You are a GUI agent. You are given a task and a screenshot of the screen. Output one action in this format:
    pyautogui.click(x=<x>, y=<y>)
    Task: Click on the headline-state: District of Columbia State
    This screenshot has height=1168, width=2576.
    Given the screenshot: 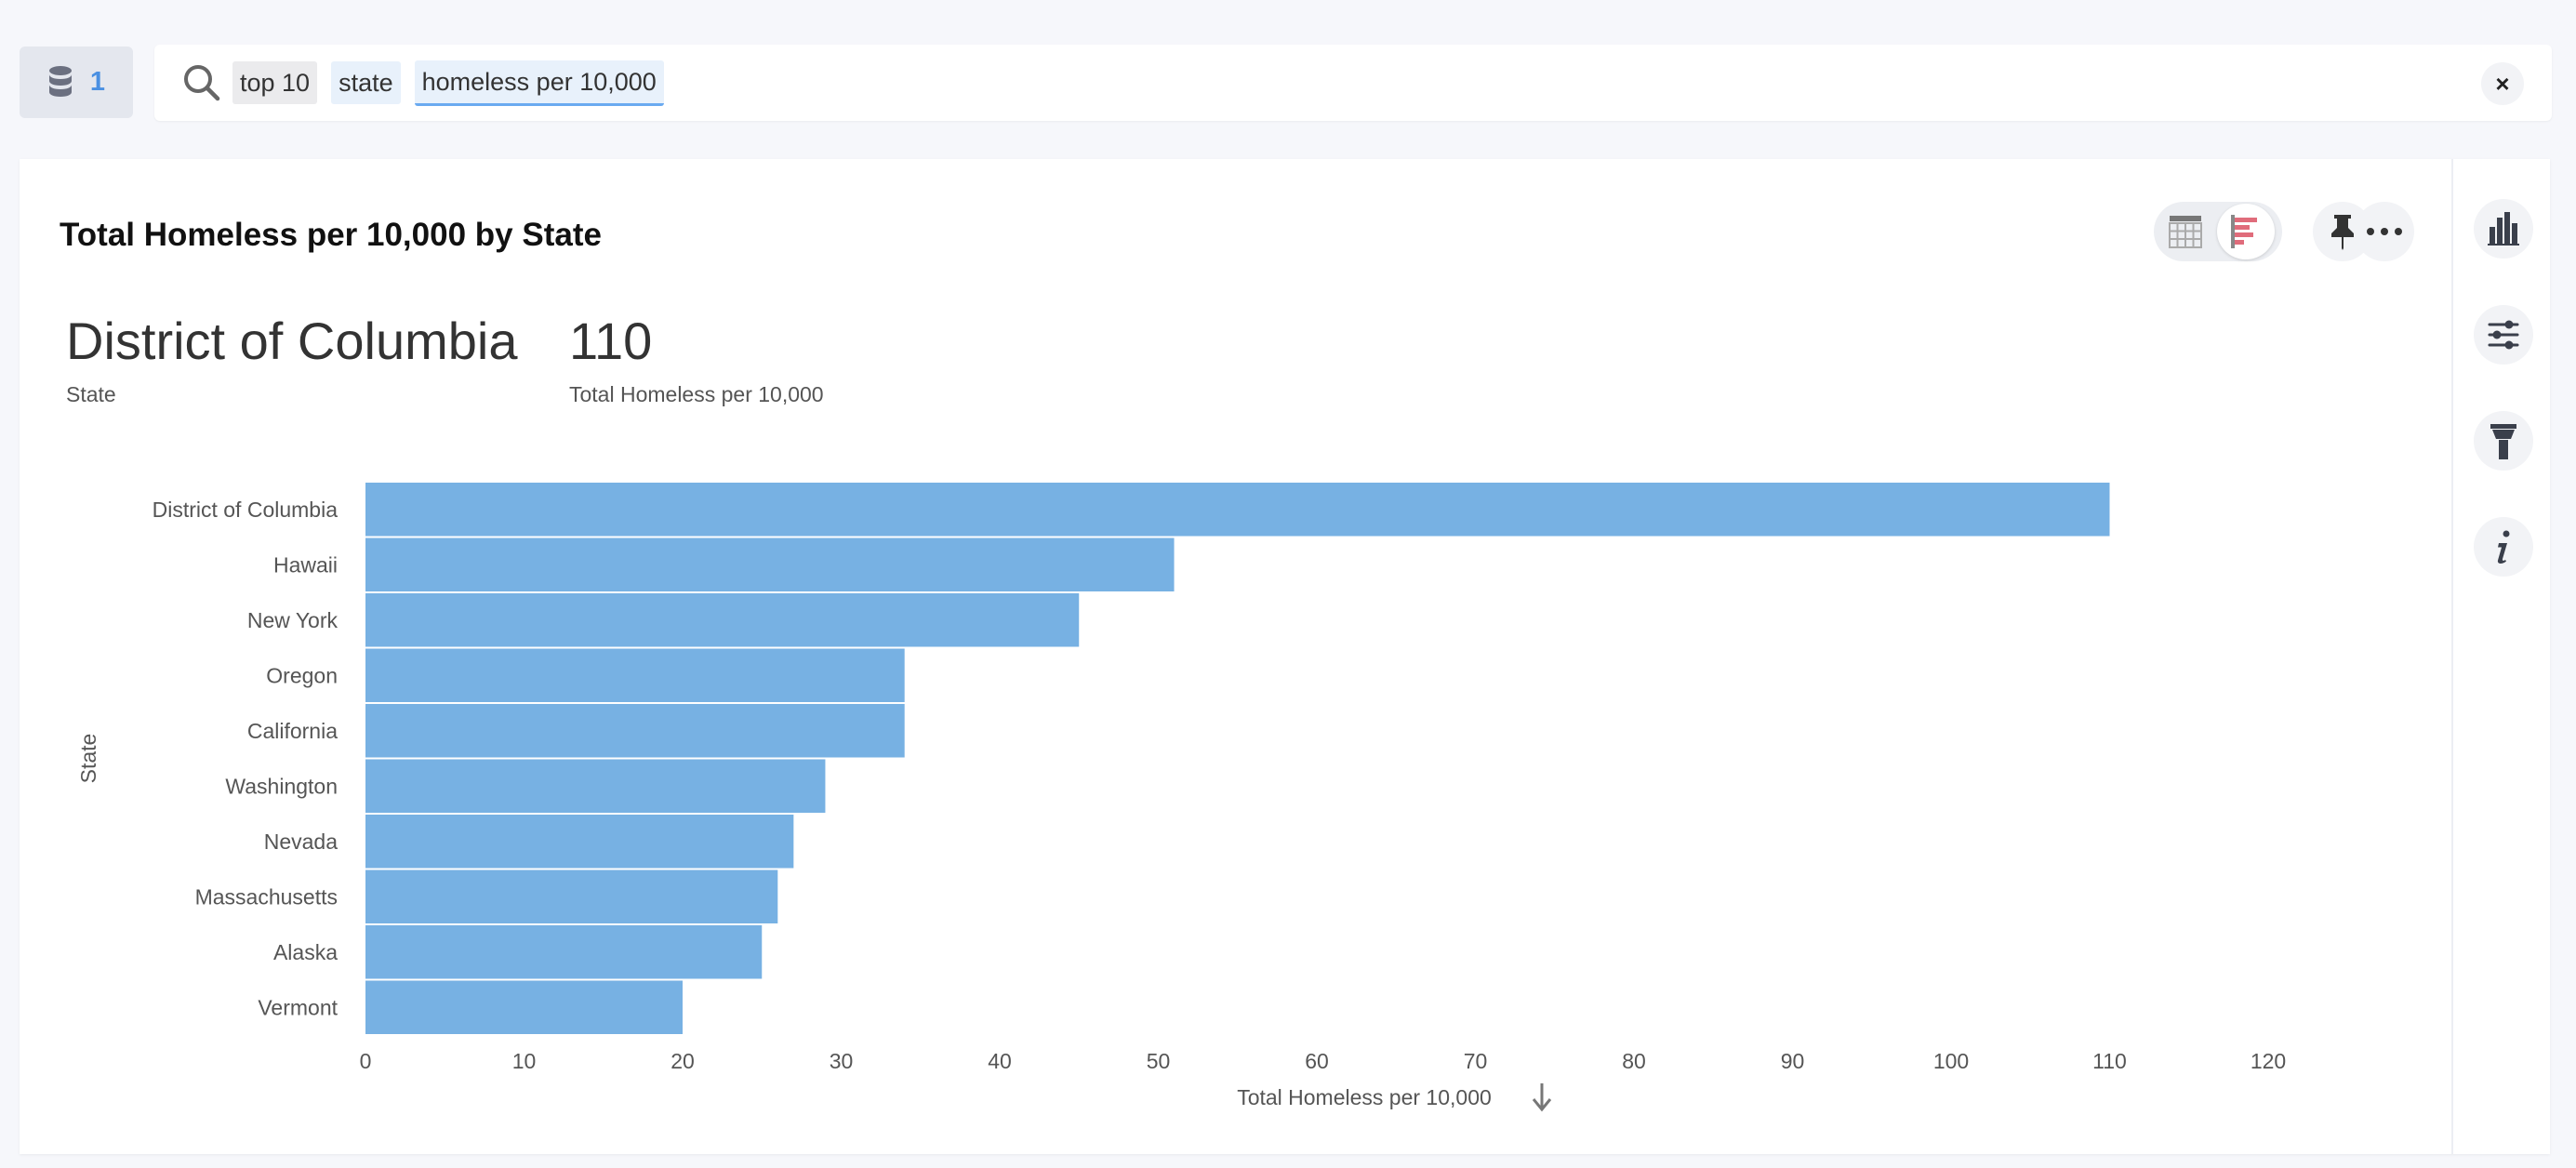 What is the action you would take?
    pyautogui.click(x=291, y=361)
    